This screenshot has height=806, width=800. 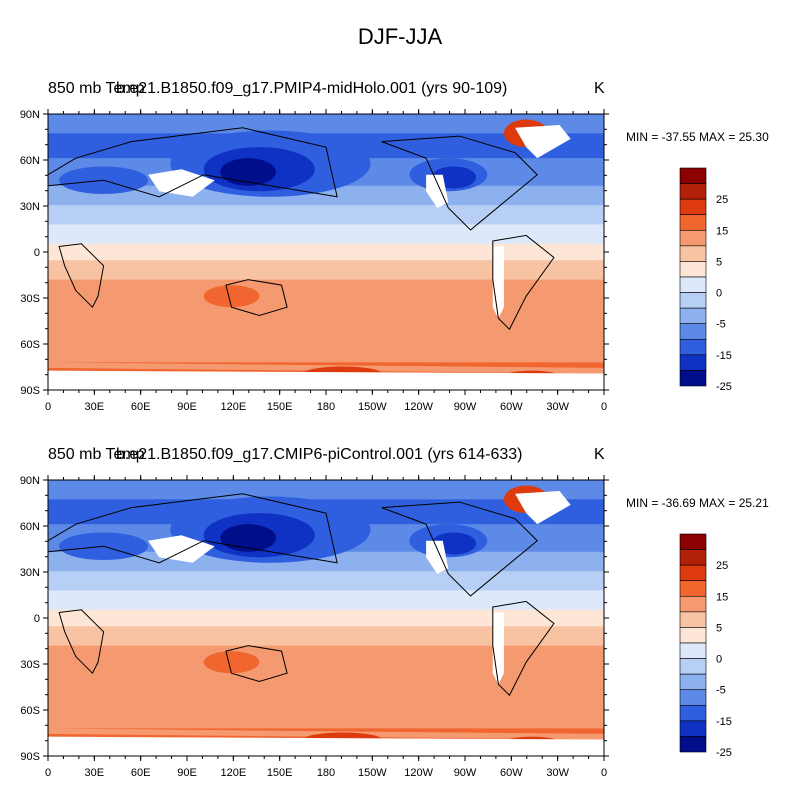 What do you see at coordinates (437, 191) in the screenshot?
I see `masked-rockies` at bounding box center [437, 191].